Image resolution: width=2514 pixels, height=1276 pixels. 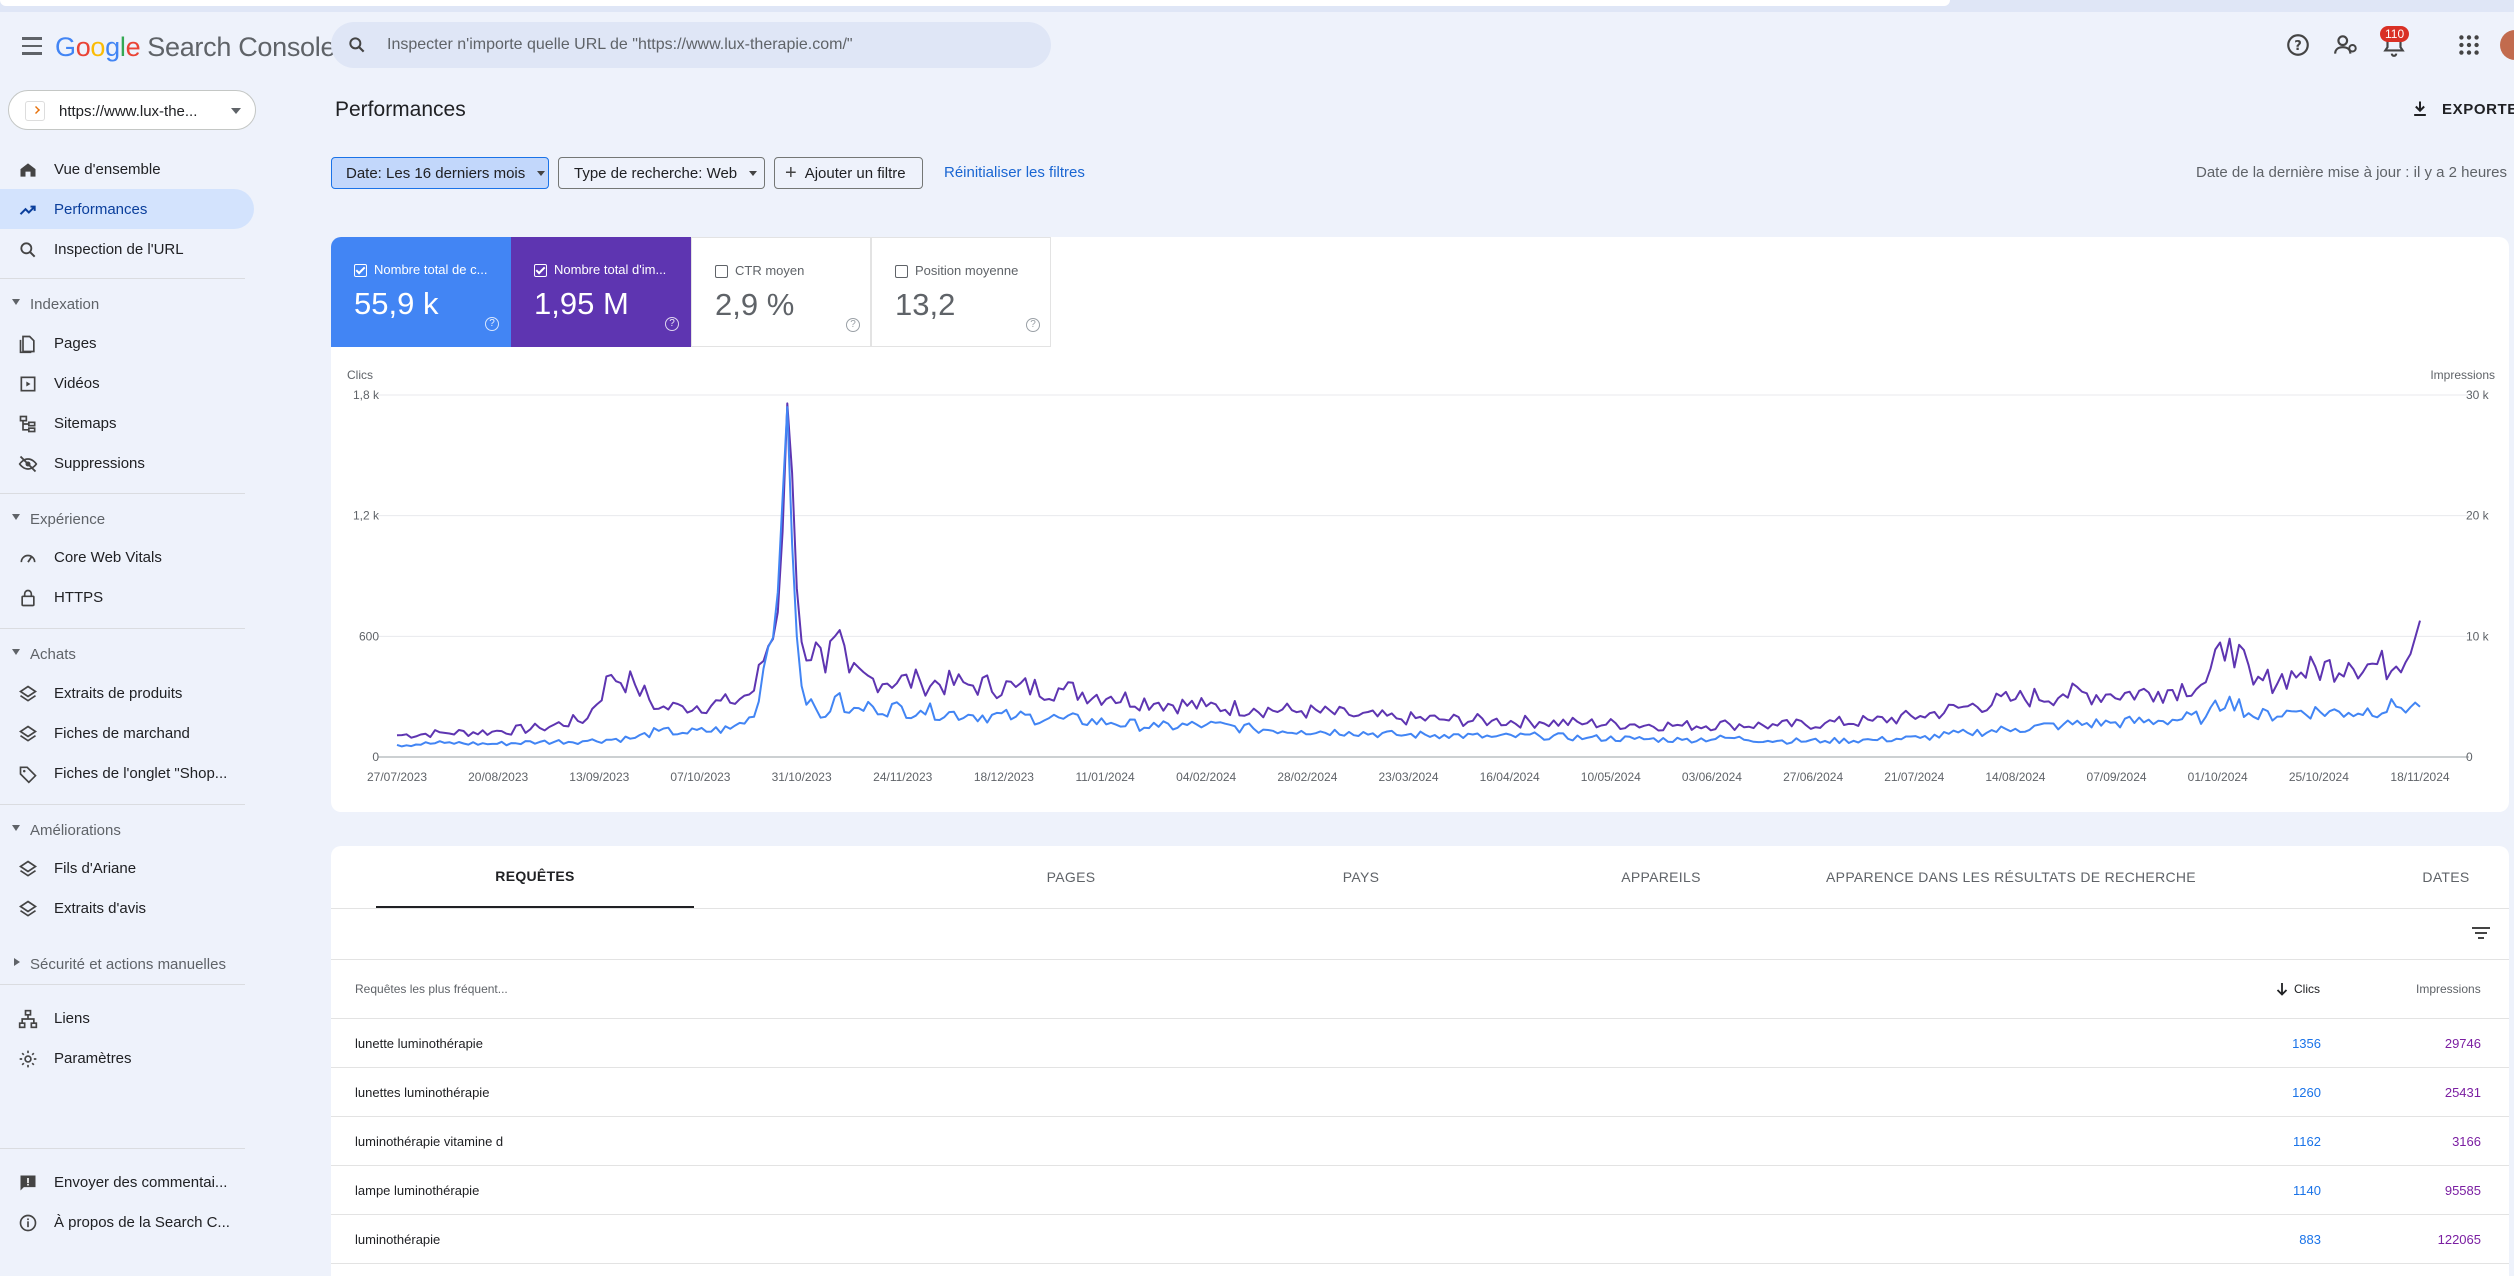 I want to click on table-row: luminothérapie 883 122065, so click(x=1420, y=1239).